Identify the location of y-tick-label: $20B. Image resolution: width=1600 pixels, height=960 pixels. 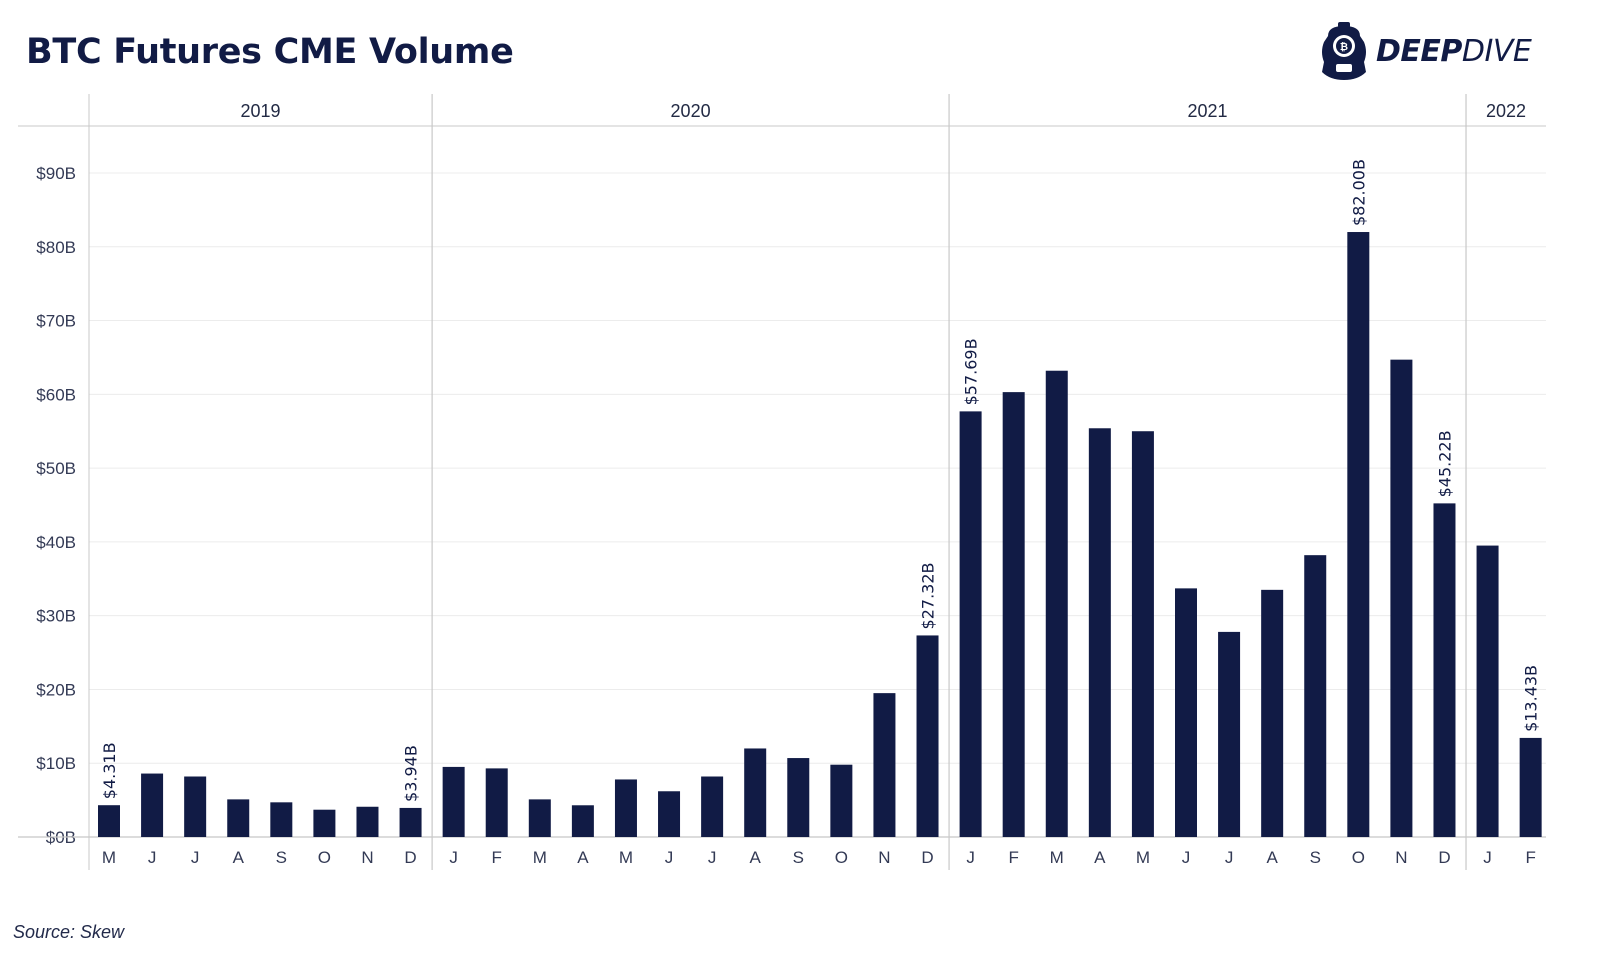
(56, 689).